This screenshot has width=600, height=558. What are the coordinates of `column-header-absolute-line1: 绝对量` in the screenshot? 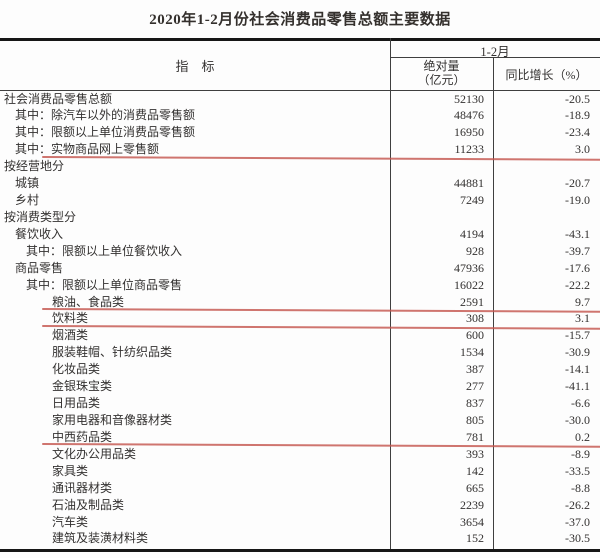 It's located at (441, 66).